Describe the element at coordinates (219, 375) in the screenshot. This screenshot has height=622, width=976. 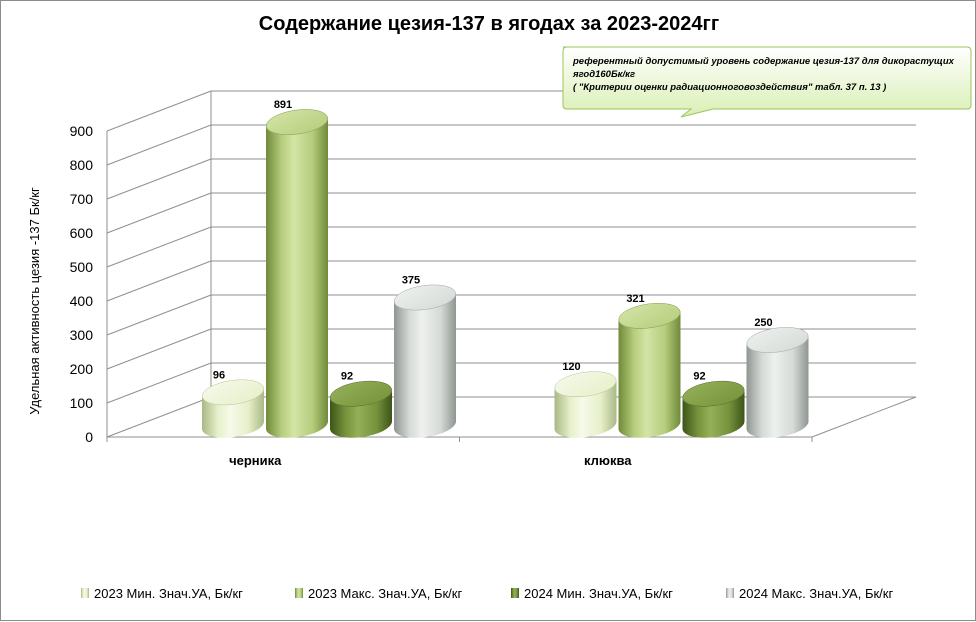
I see `data-label: 96` at that location.